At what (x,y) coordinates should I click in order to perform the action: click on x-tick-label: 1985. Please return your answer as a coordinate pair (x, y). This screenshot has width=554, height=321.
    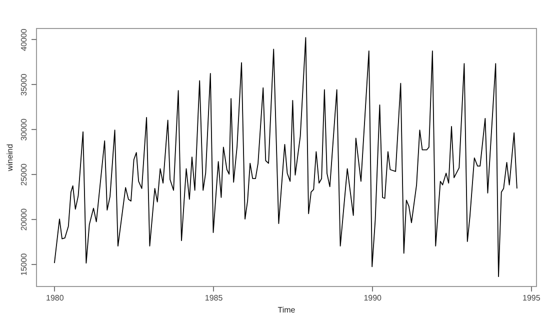
    Looking at the image, I should click on (214, 298).